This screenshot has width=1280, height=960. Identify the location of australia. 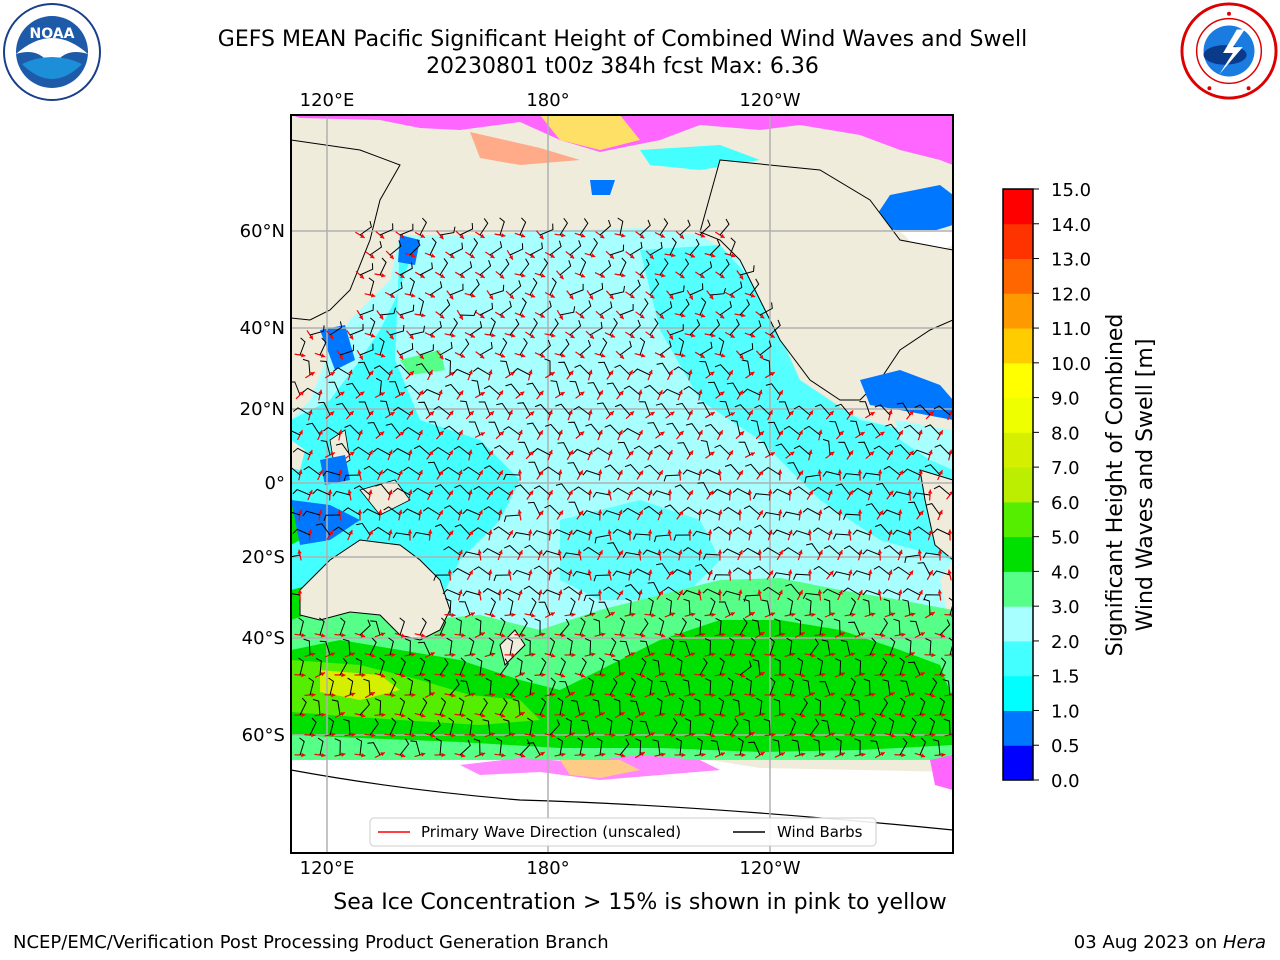
(375, 590).